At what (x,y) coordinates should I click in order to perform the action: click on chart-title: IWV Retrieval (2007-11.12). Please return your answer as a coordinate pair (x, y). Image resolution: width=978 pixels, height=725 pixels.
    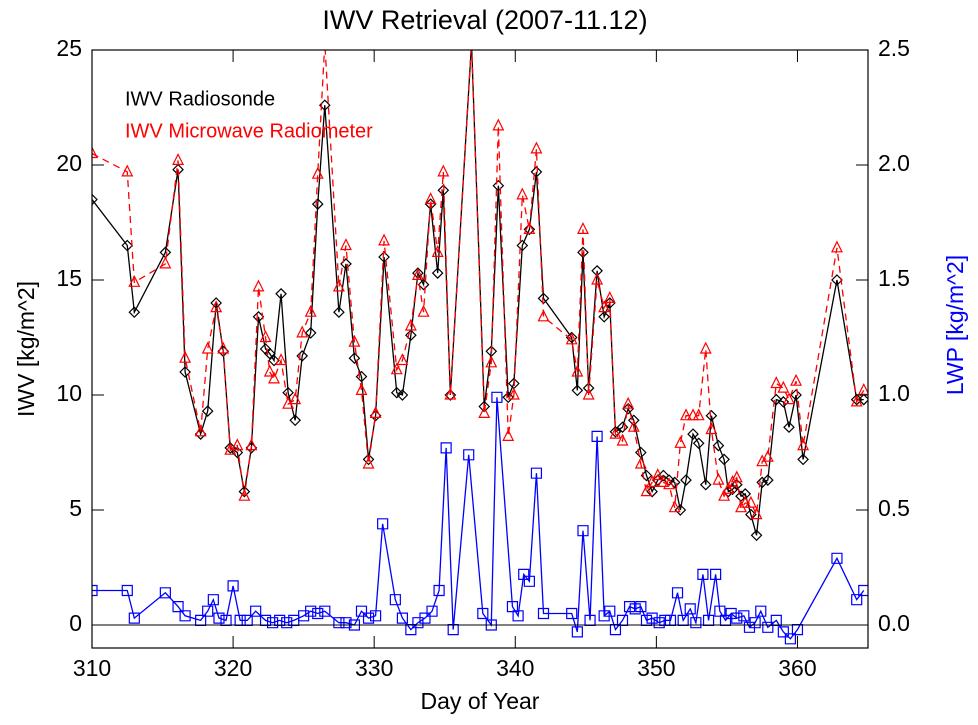
    Looking at the image, I should click on (484, 20).